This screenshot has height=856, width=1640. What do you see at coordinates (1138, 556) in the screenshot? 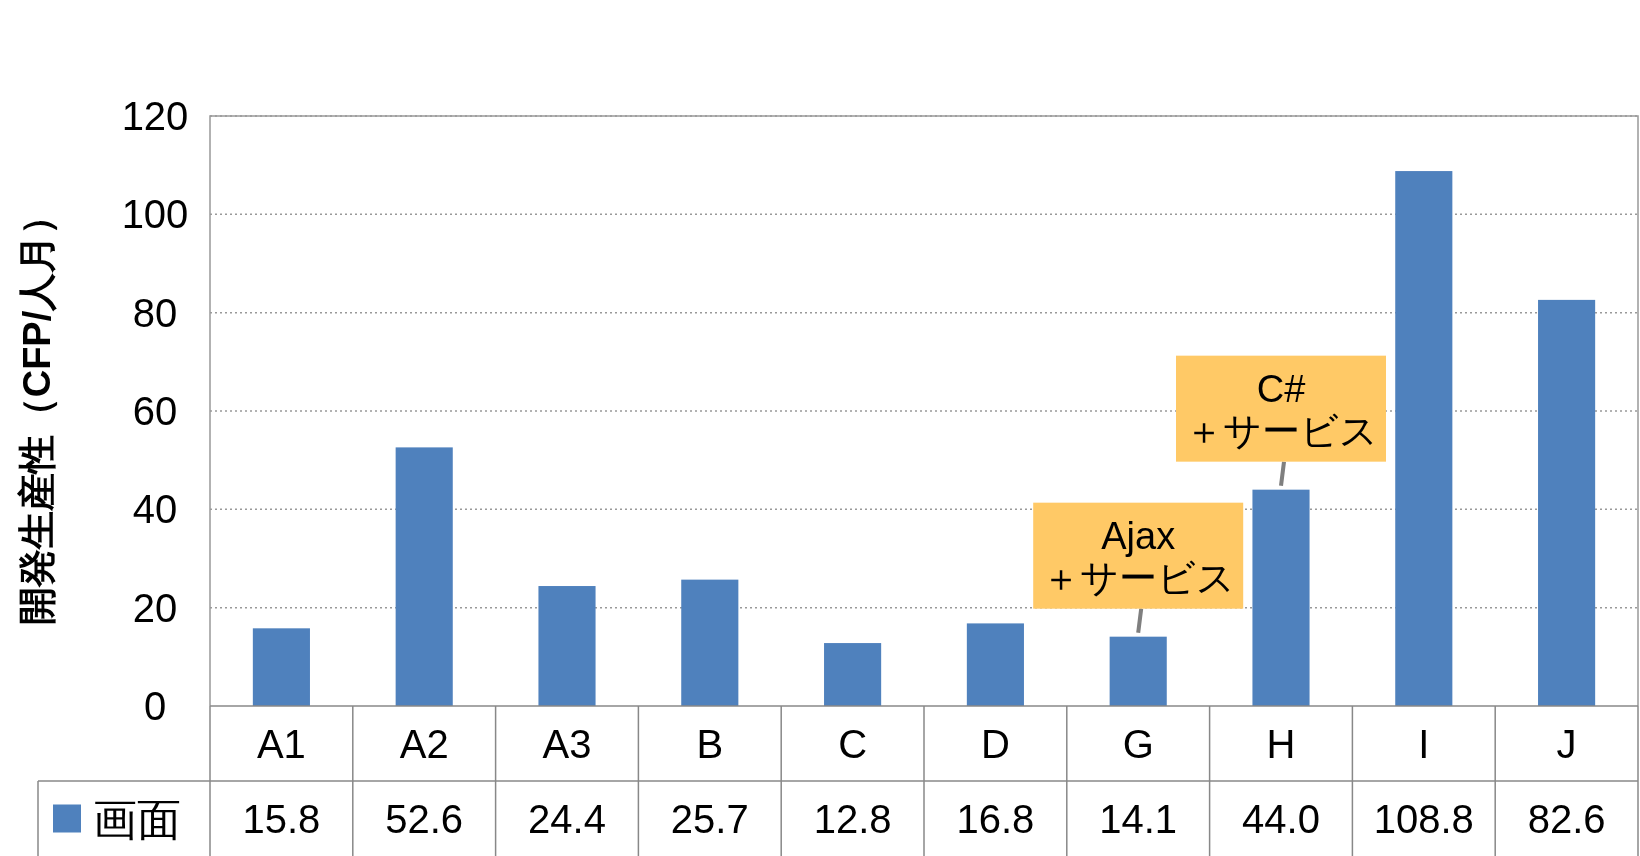
I see `annotation: Ajax ＋サービス` at bounding box center [1138, 556].